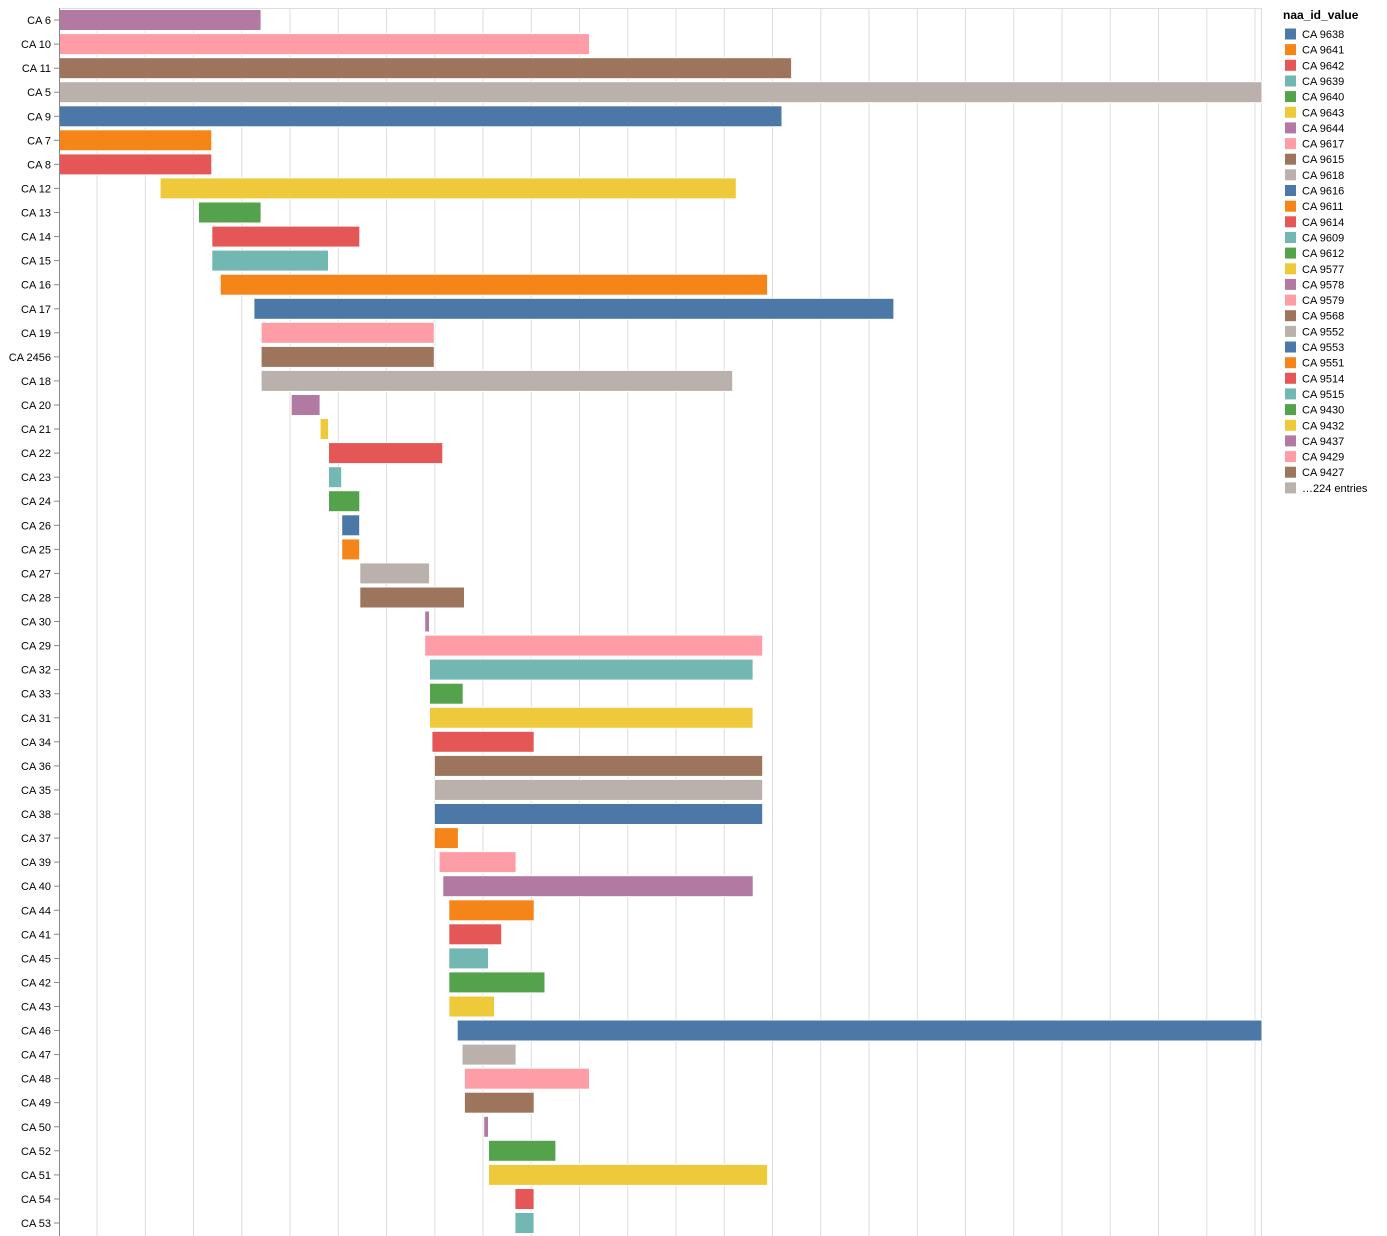  I want to click on y-tick-label: CA 47, so click(36, 1056).